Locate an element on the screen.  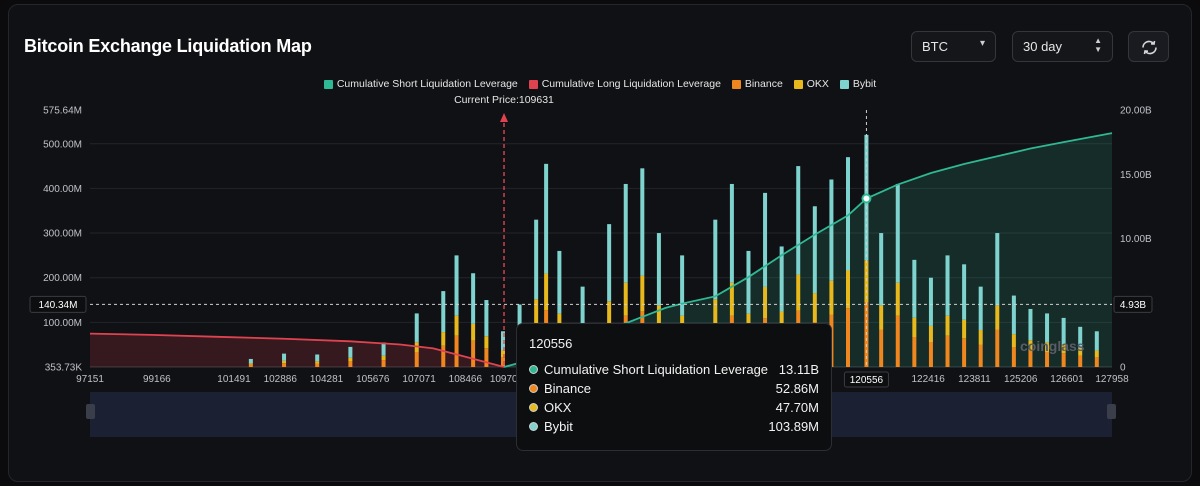
x-tick-label: 97151 is located at coordinates (90, 379).